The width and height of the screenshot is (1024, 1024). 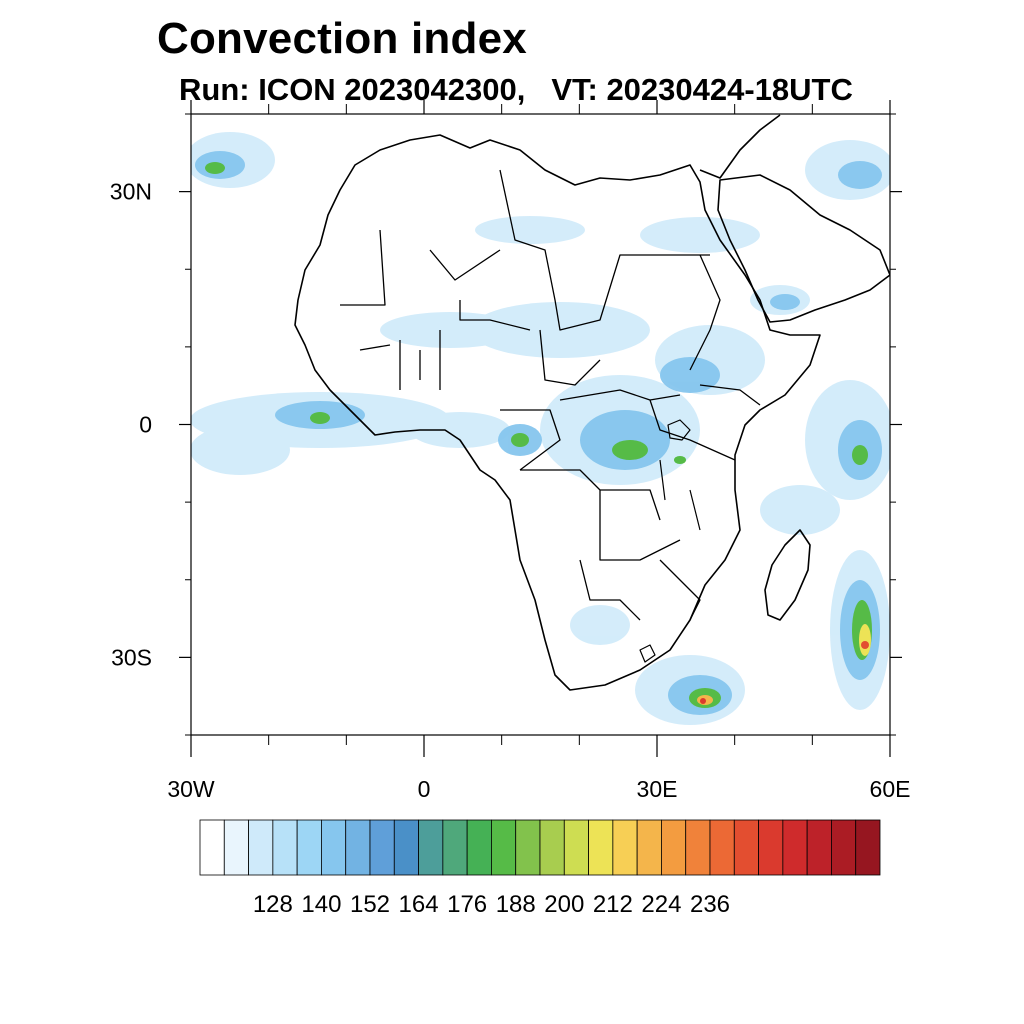 I want to click on chart-subtitle: Run: ICON 2023042300, VT: 20230424-18UTC, so click(x=516, y=90).